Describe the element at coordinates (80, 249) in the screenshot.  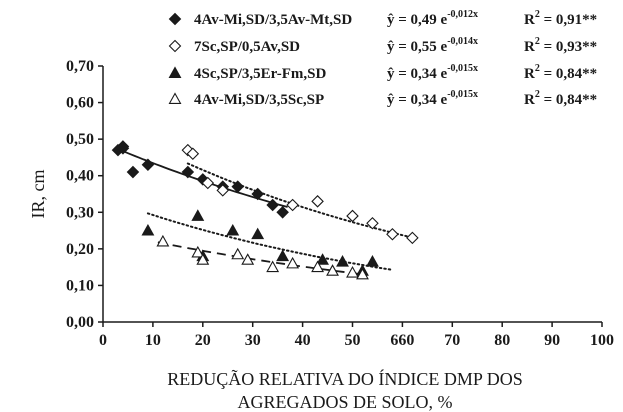
I see `y-tick-label: 0,20` at that location.